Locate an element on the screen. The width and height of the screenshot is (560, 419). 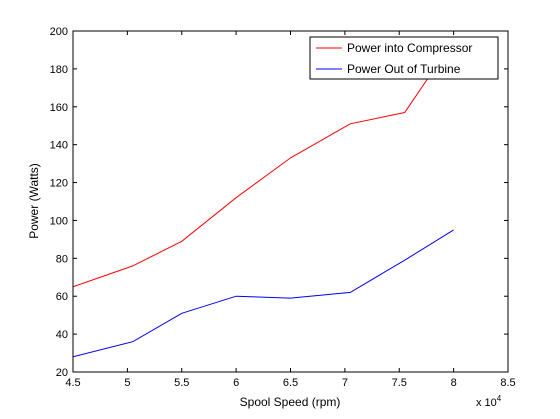
x-tick-label: 7.5 is located at coordinates (399, 383).